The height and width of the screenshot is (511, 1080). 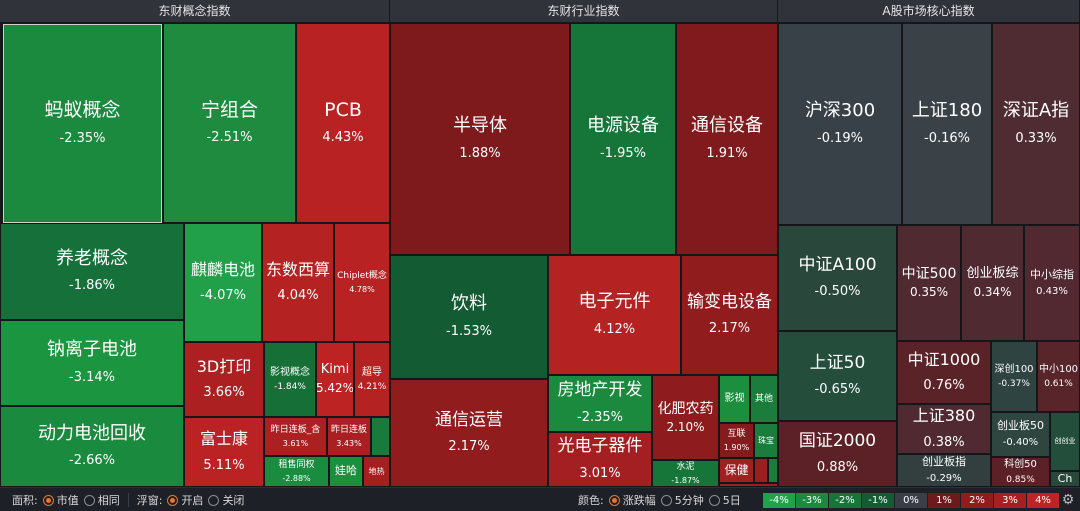 What do you see at coordinates (469, 433) in the screenshot?
I see `tile-t27: 通信运营 2.17%` at bounding box center [469, 433].